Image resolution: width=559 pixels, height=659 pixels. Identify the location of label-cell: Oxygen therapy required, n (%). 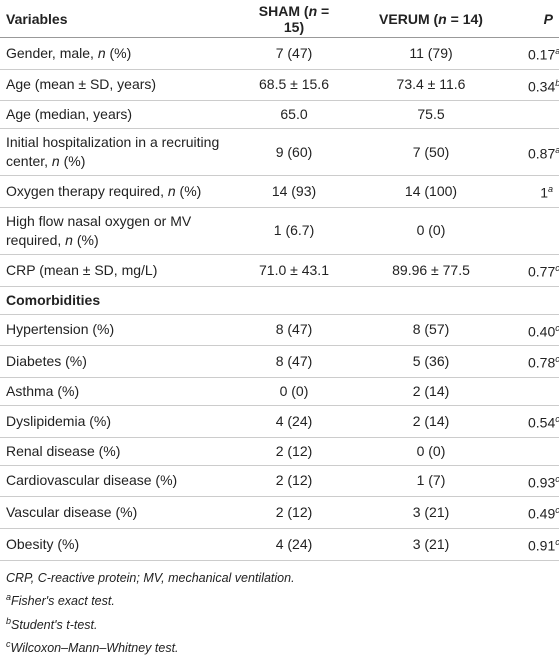
(124, 191).